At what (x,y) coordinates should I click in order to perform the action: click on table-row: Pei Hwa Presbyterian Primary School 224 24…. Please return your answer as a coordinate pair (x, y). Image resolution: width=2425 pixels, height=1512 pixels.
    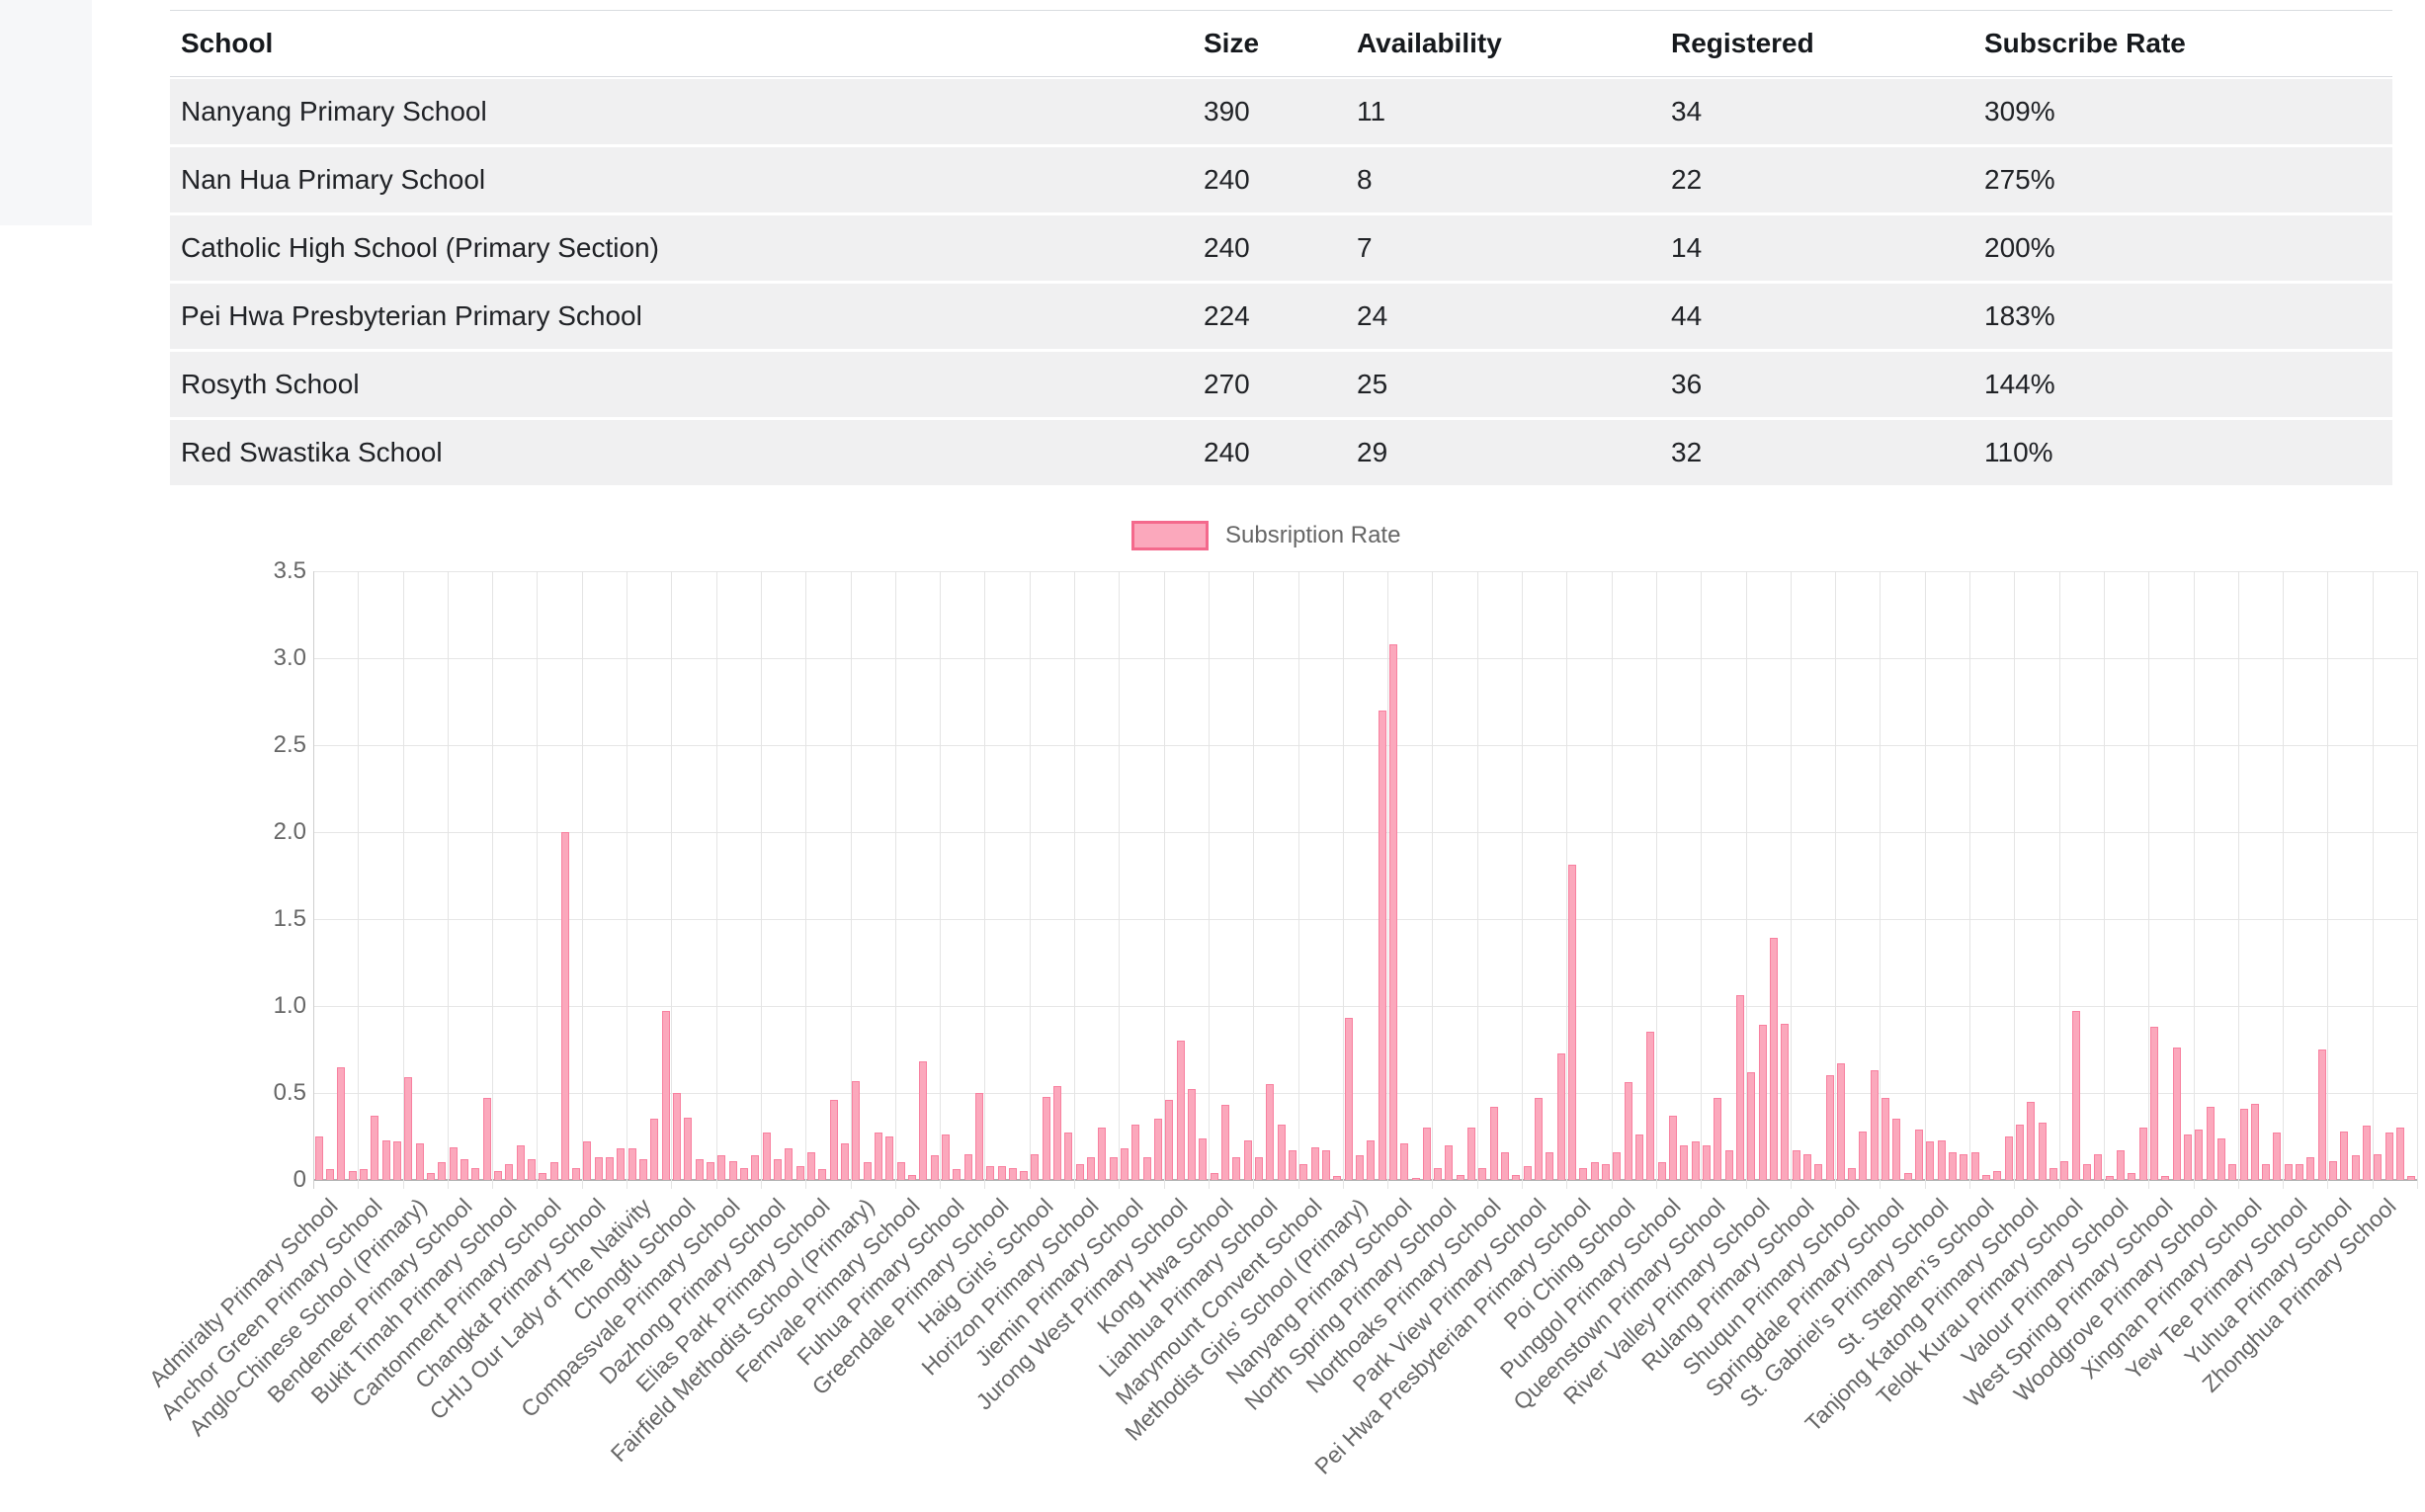
    Looking at the image, I should click on (1281, 316).